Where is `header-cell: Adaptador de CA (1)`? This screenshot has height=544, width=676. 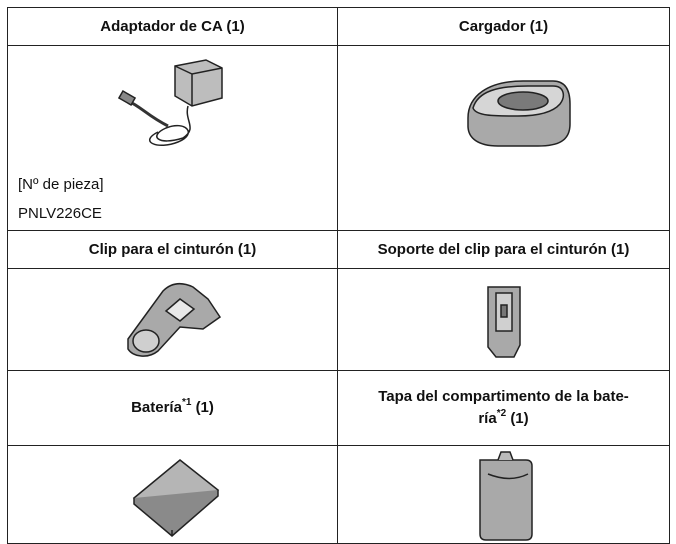 header-cell: Adaptador de CA (1) is located at coordinates (172, 26).